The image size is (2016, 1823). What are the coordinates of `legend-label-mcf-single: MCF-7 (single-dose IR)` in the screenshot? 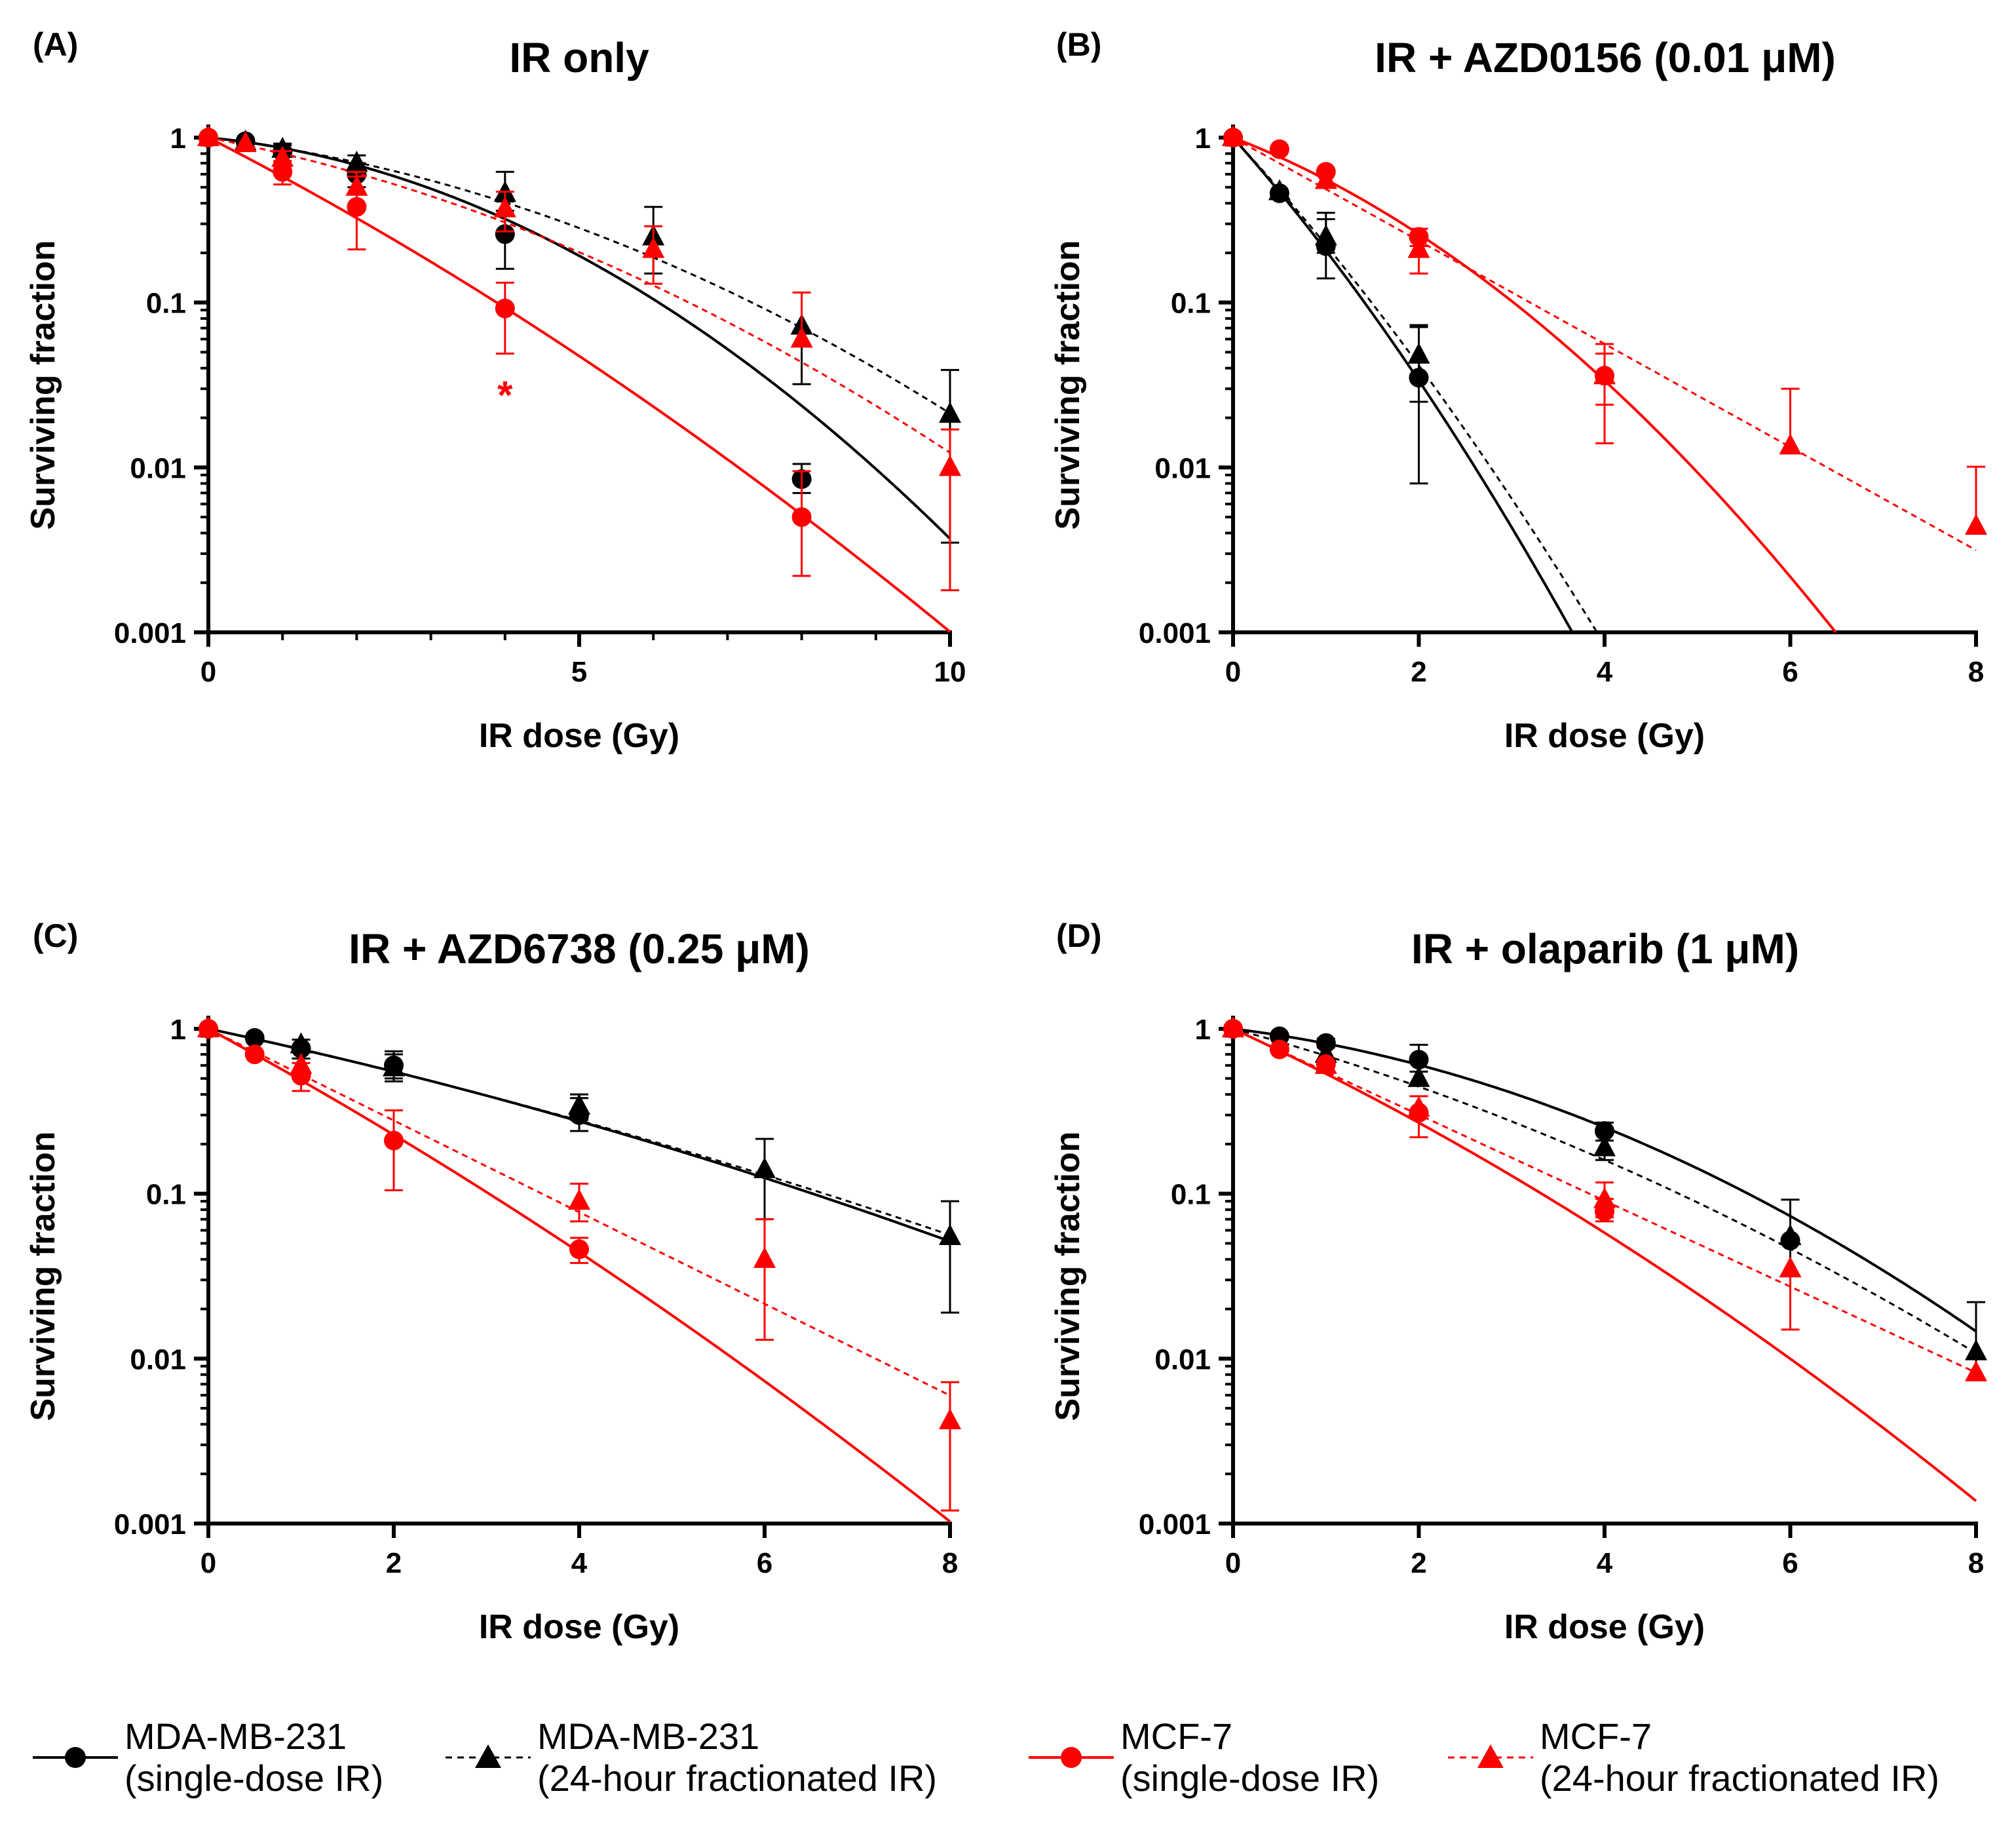 It's located at (1249, 1758).